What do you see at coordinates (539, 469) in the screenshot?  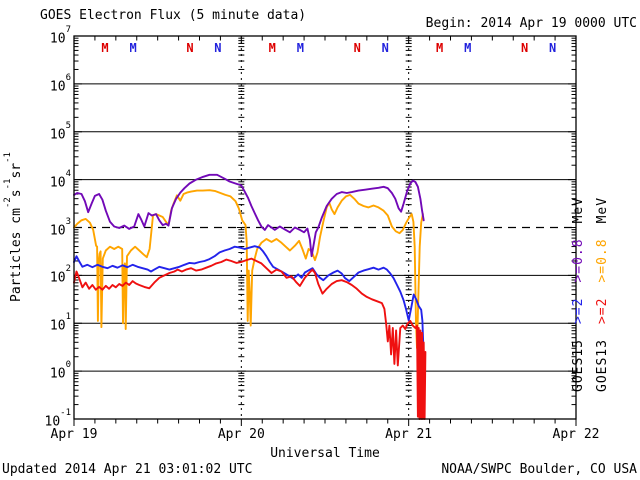 I see `data-source-credit: NOAA/SWPC Boulder, CO USA` at bounding box center [539, 469].